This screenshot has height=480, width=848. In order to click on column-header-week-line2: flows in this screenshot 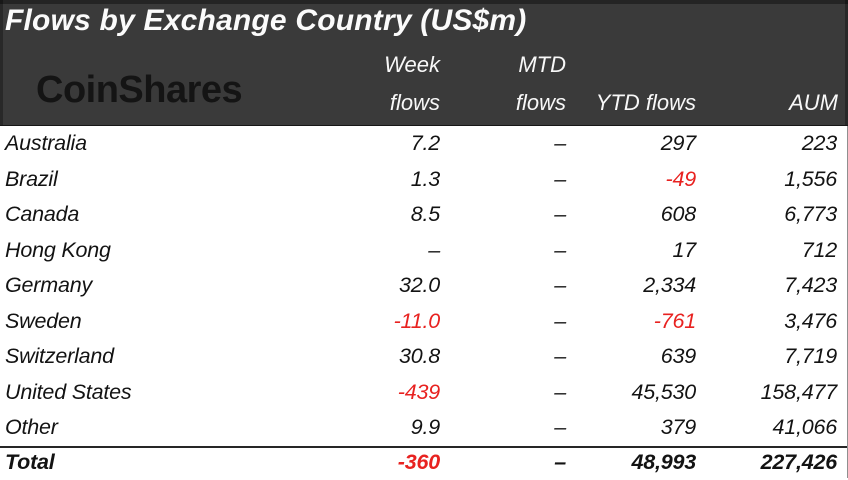, I will do `click(414, 102)`.